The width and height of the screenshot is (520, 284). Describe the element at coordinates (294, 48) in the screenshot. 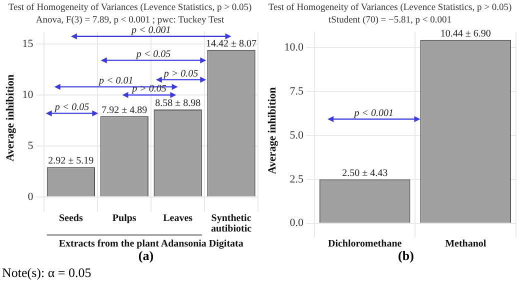

I see `y-tick-label: 10.0` at that location.